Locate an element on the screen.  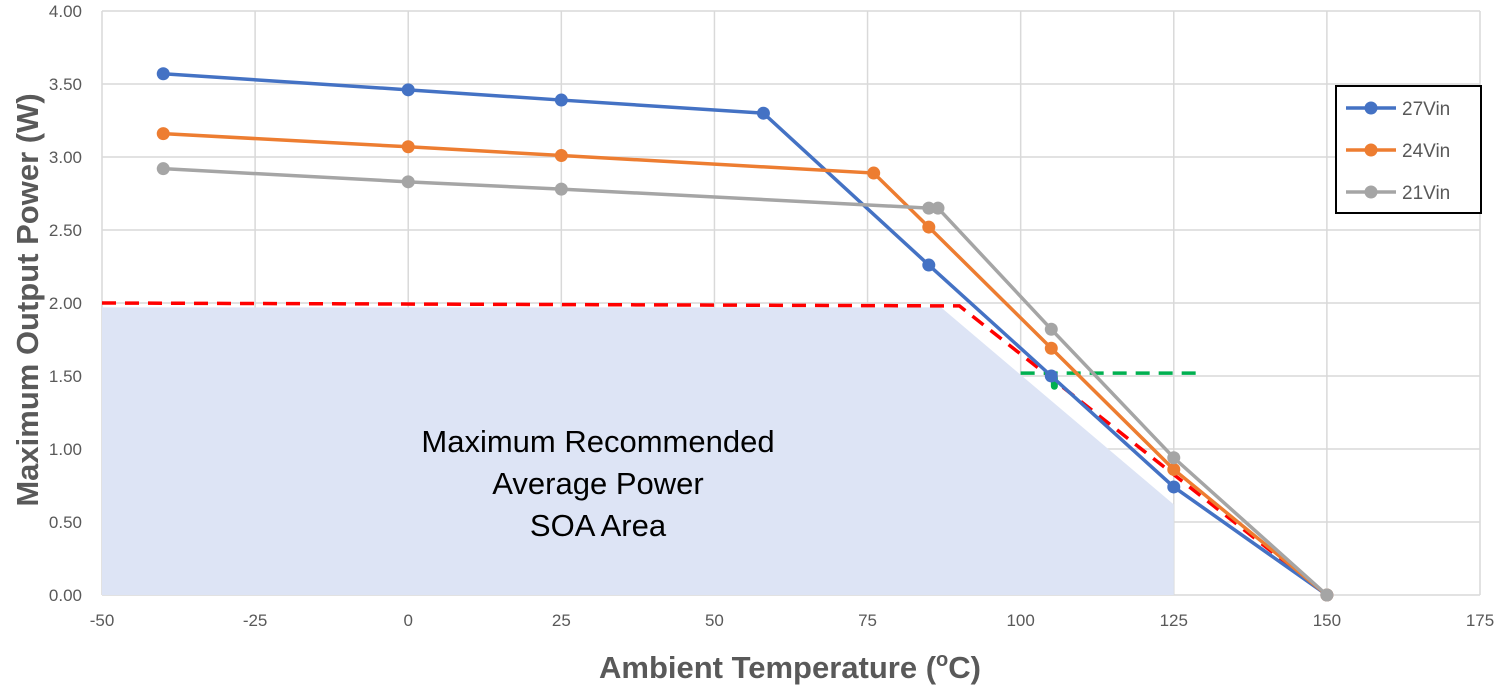
legend-label-27Vin: 27Vin is located at coordinates (1426, 109).